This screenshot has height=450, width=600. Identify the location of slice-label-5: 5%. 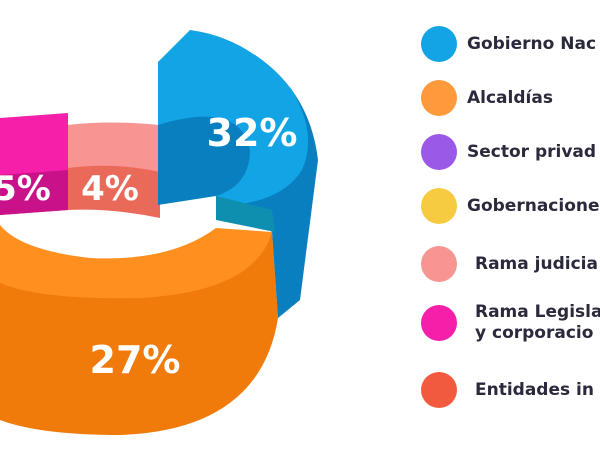
(25, 189).